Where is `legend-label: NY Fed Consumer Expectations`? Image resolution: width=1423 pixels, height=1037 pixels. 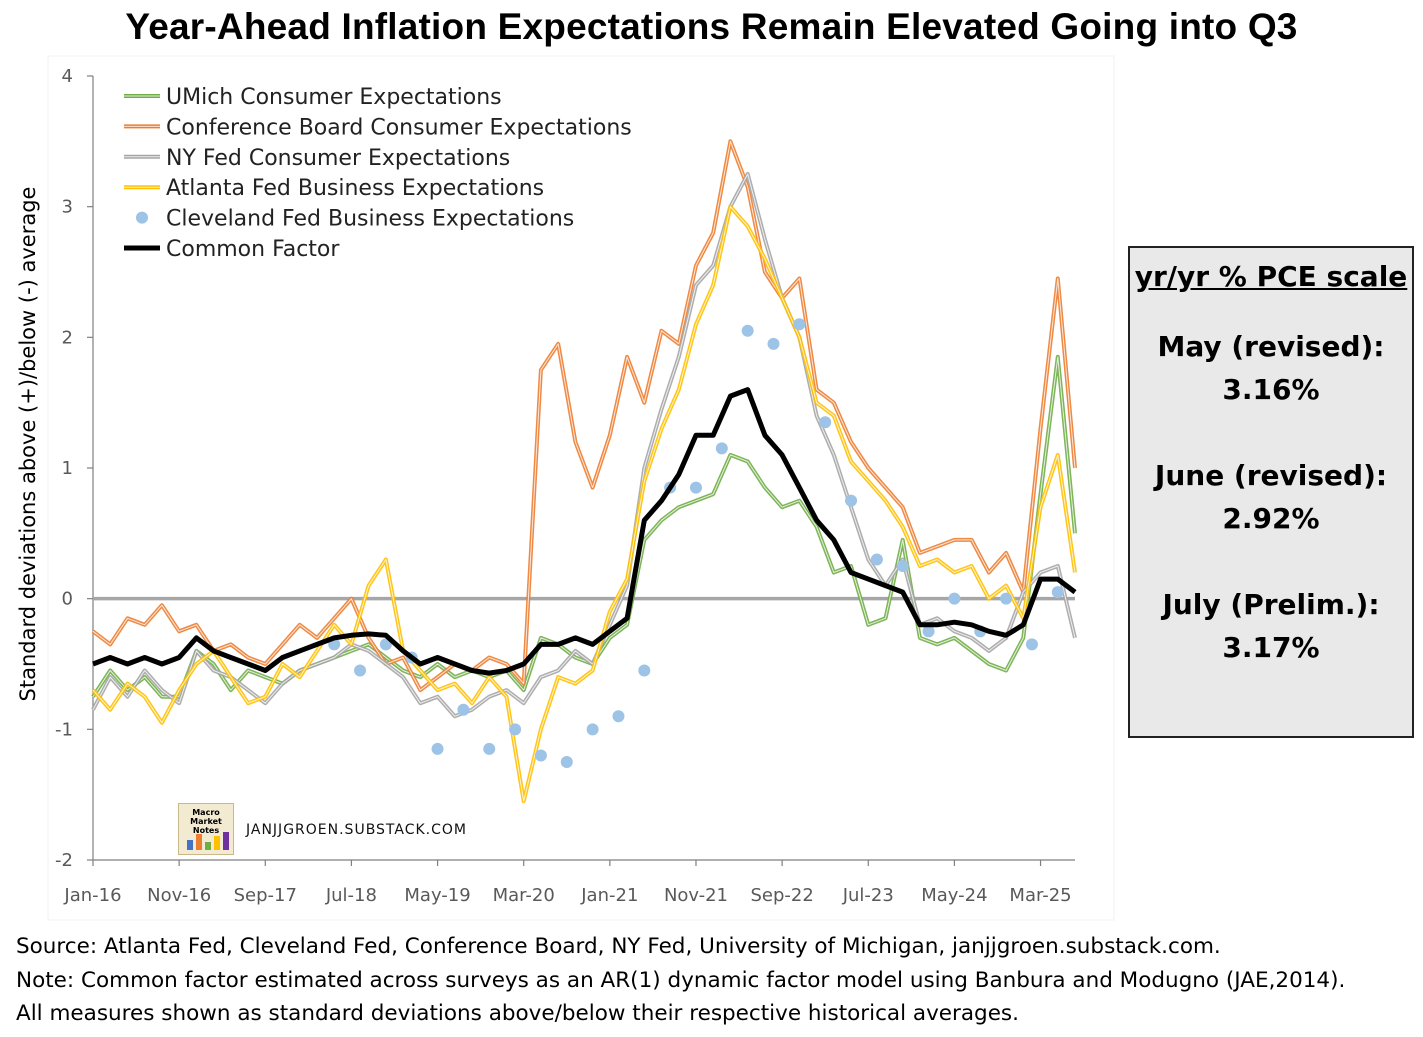 legend-label: NY Fed Consumer Expectations is located at coordinates (338, 158).